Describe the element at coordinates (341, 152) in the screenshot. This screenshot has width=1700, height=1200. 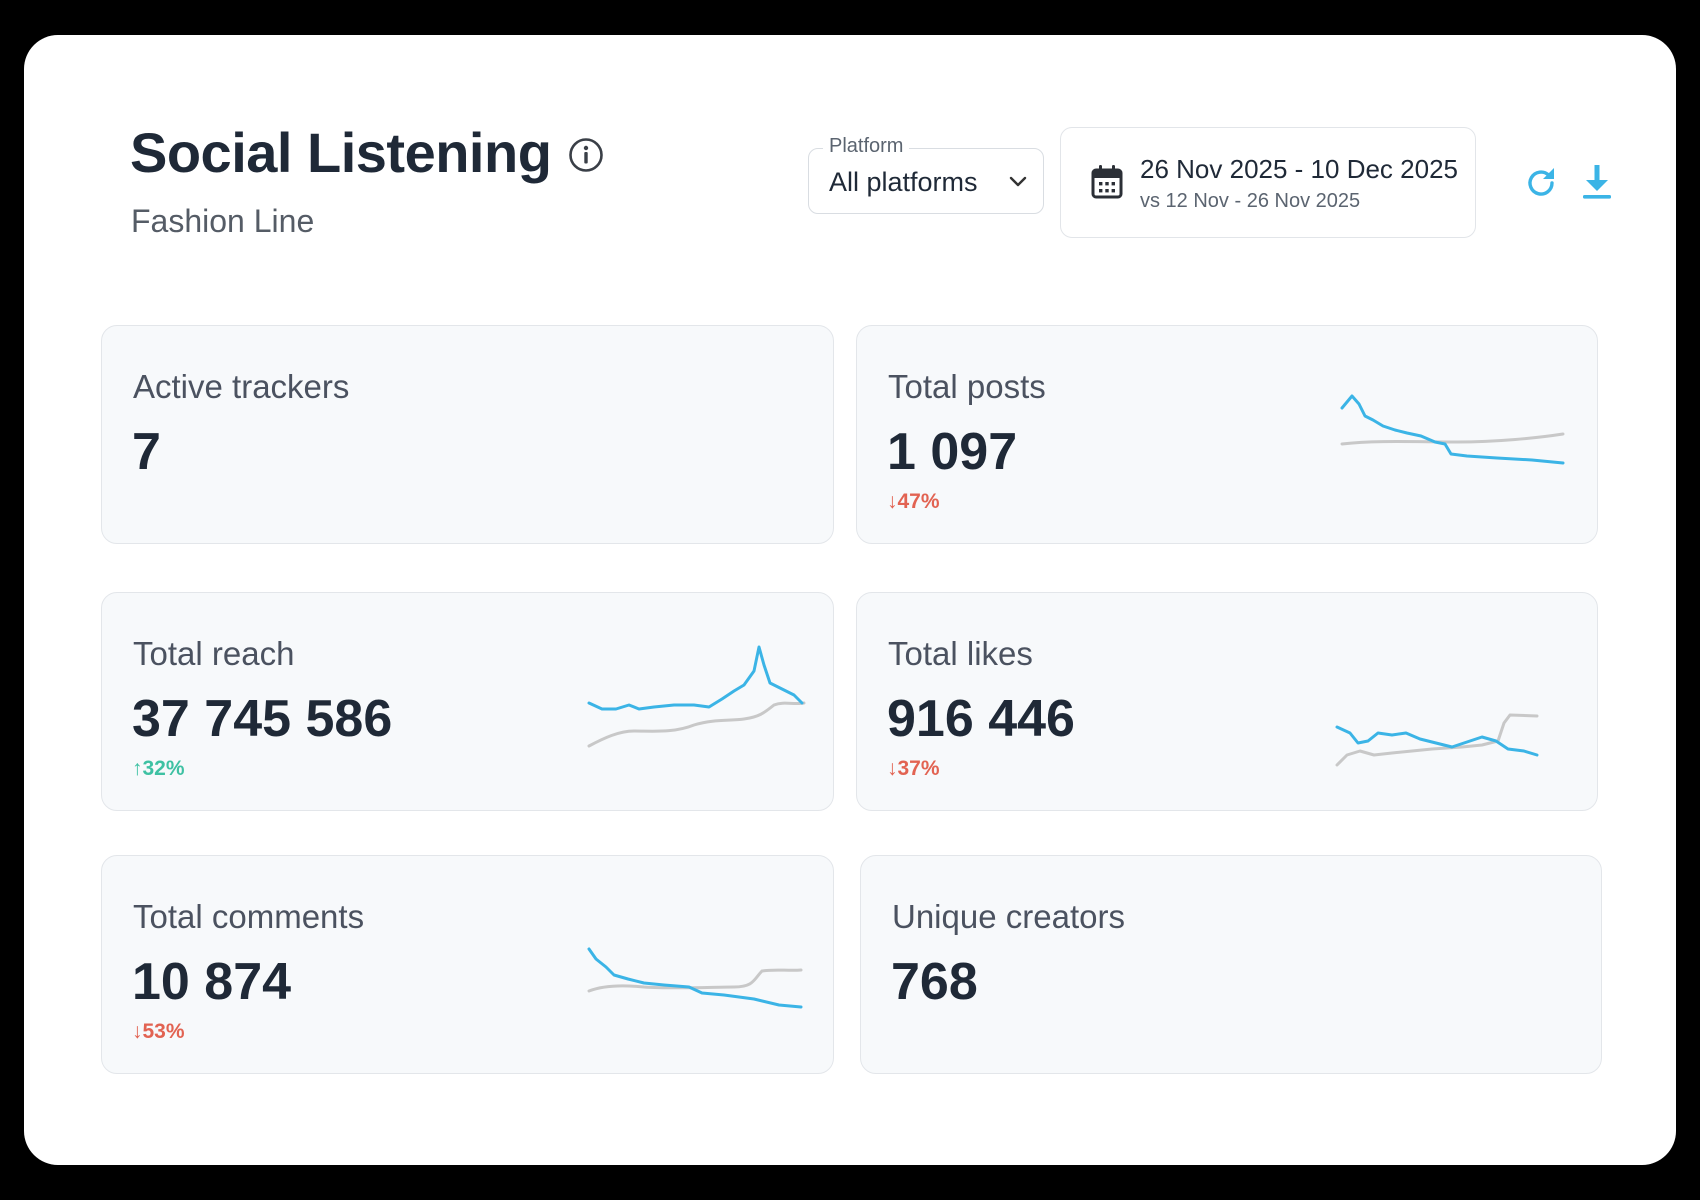
I see `page-title: Social Listening` at that location.